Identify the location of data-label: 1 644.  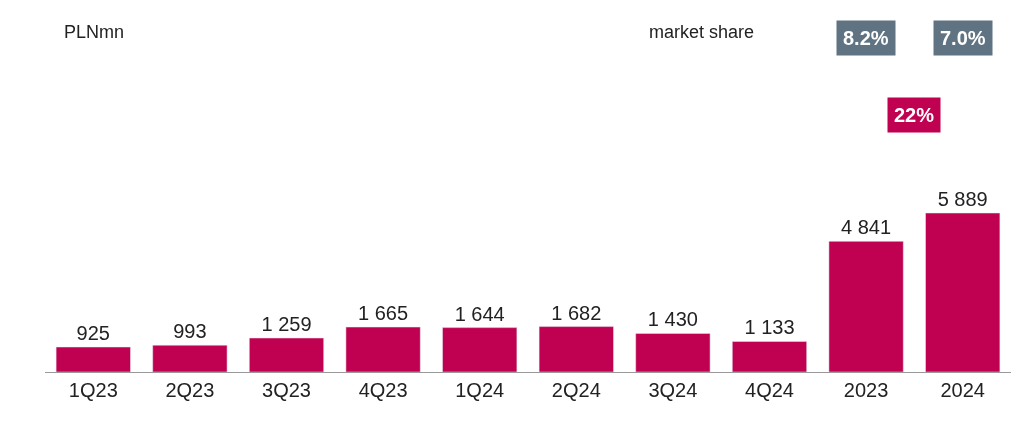
(479, 313).